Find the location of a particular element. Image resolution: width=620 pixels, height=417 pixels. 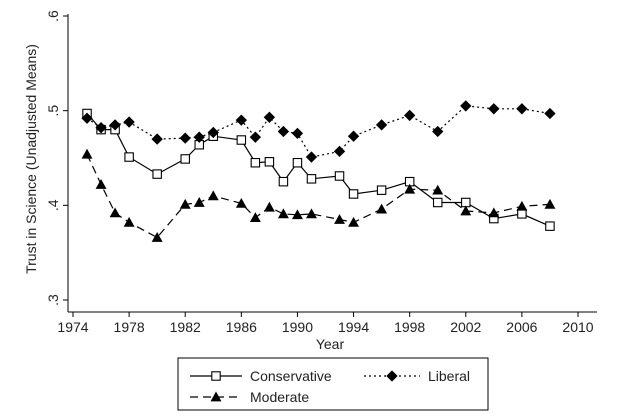

x-tick-label: 2006 is located at coordinates (521, 327).